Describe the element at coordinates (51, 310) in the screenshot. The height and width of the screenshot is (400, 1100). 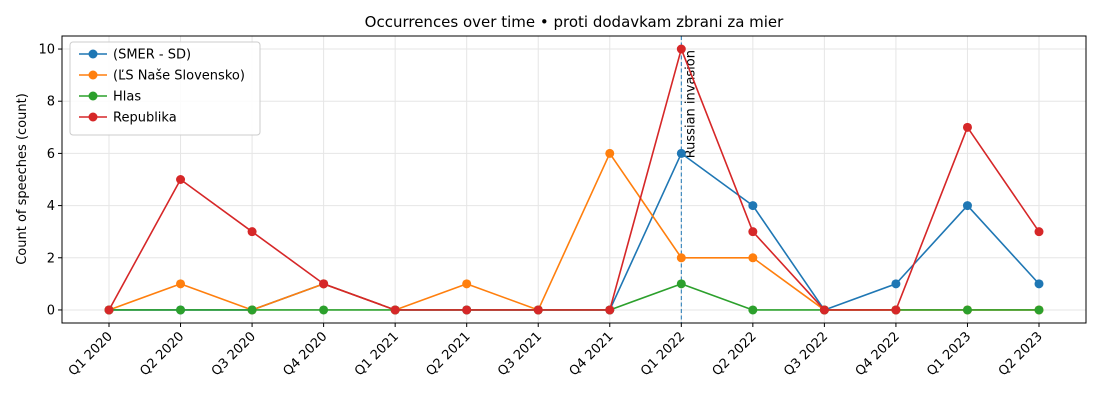
I see `y-tick-label: 0` at that location.